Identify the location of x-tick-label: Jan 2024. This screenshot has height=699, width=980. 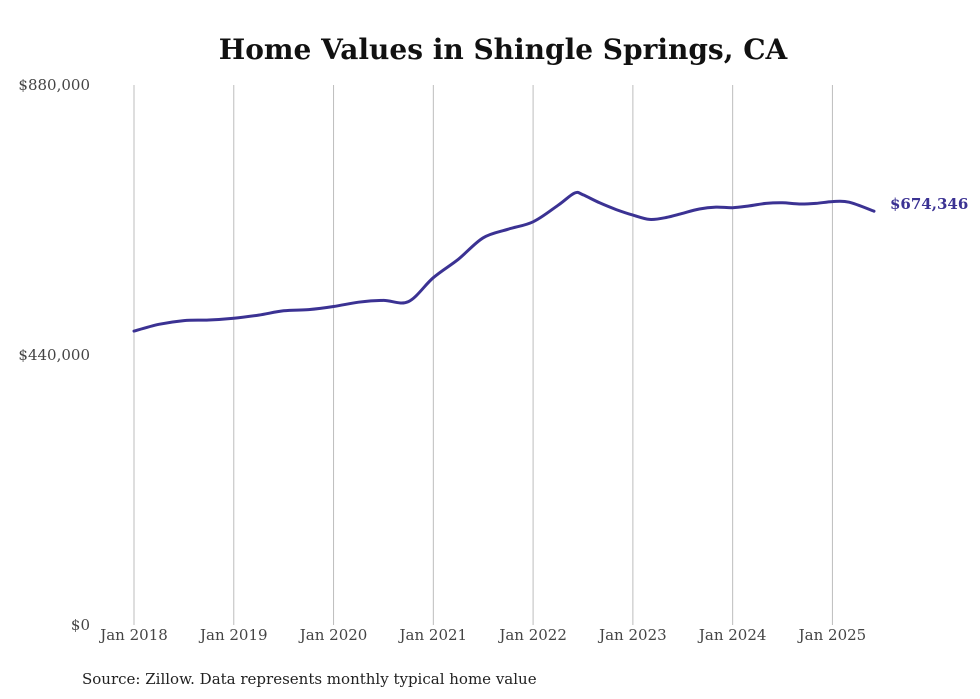
(732, 635).